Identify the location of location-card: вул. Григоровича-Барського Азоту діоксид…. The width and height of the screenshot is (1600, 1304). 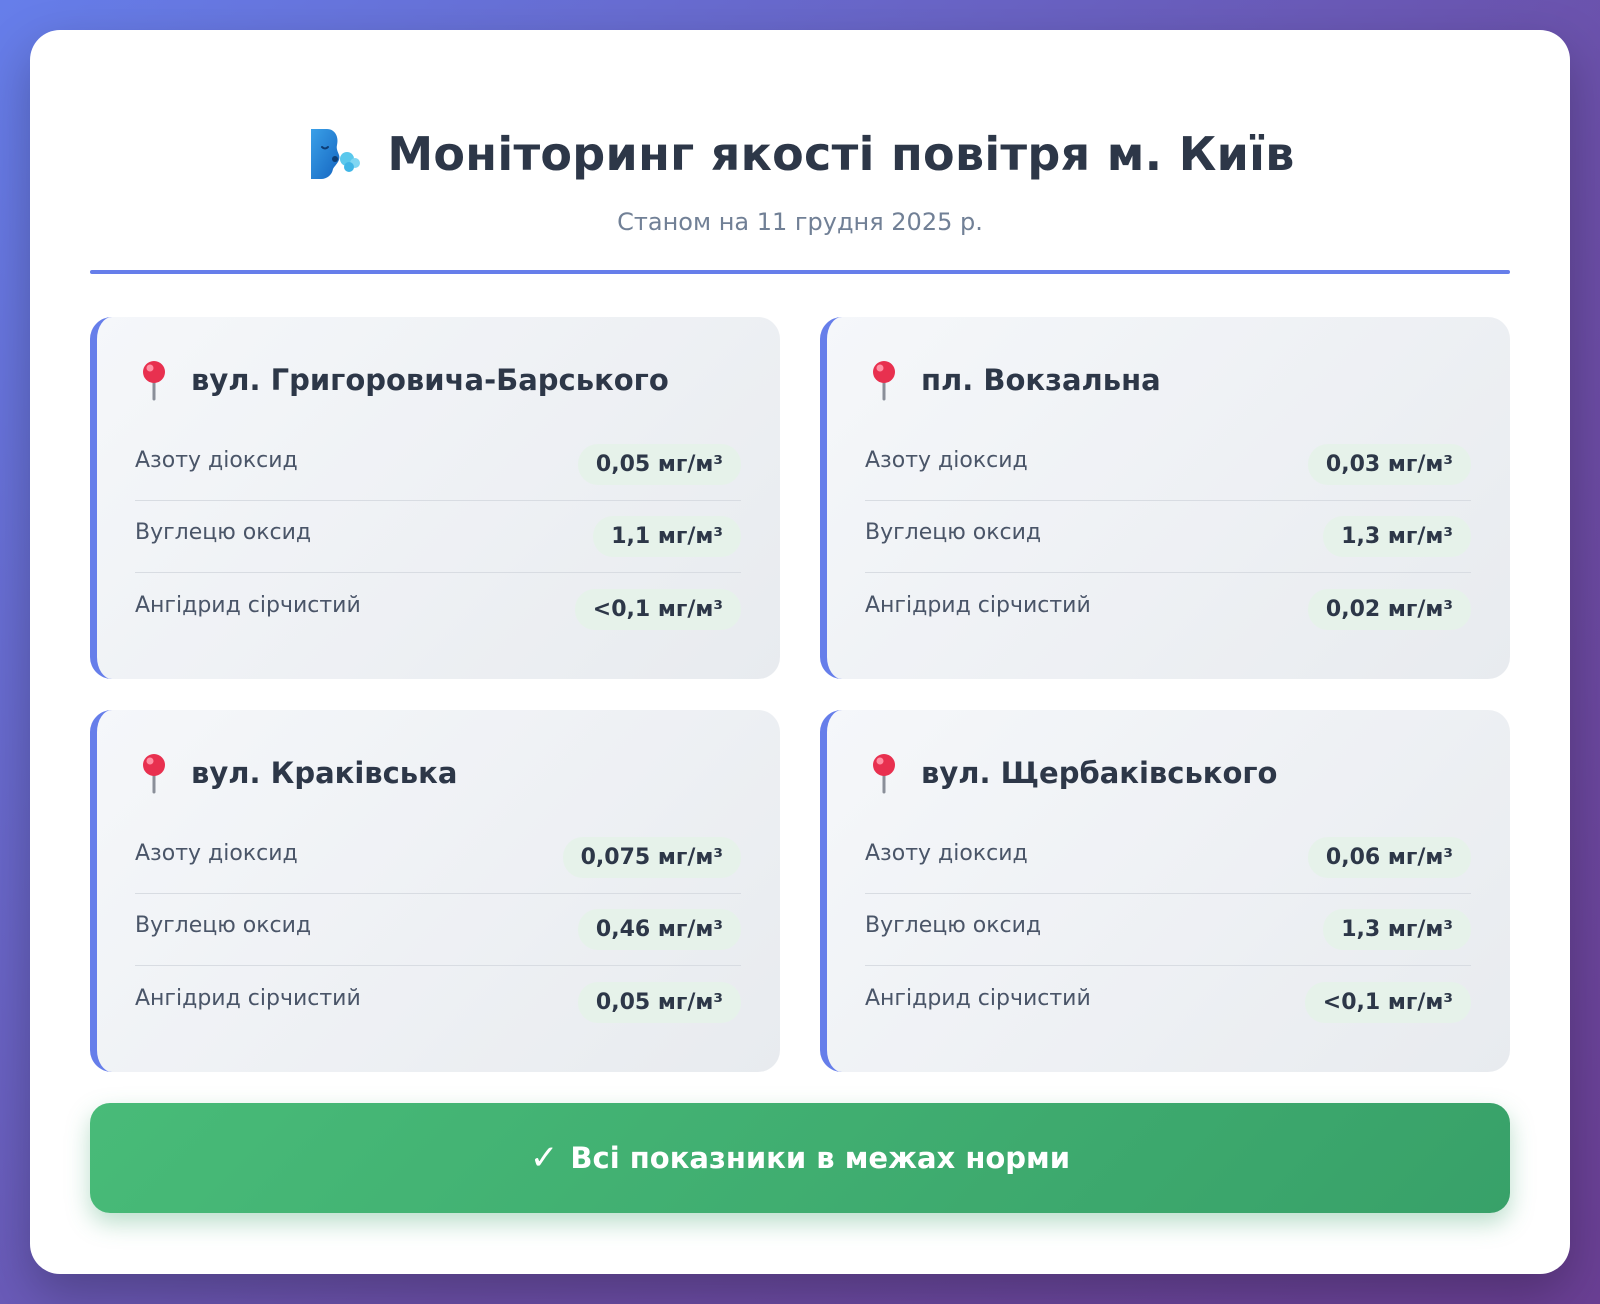
(435, 498).